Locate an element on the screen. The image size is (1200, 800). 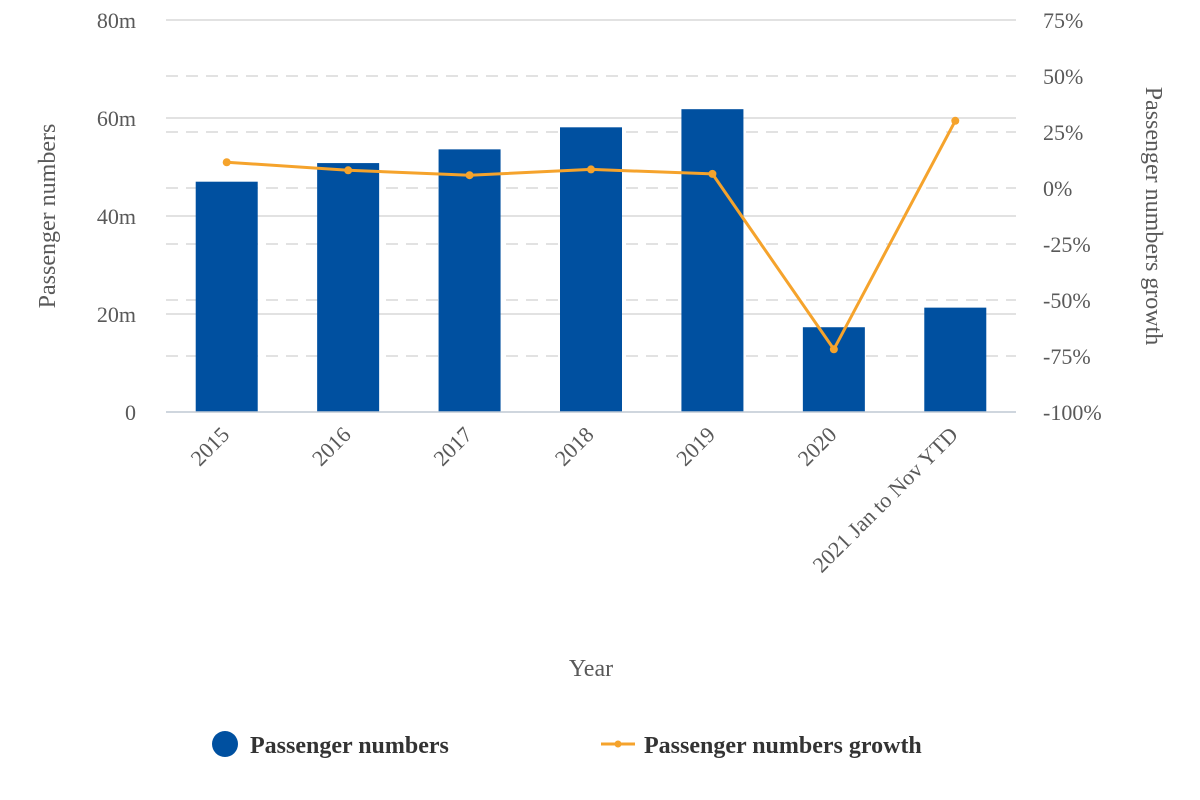
right-axis-tick-label: 75% is located at coordinates (1063, 20).